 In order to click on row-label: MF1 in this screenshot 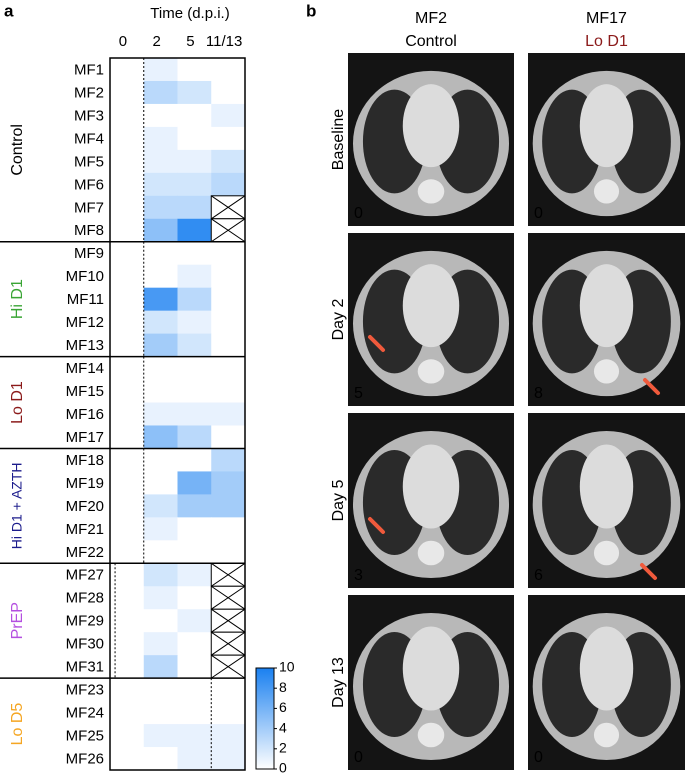, I will do `click(89, 69)`.